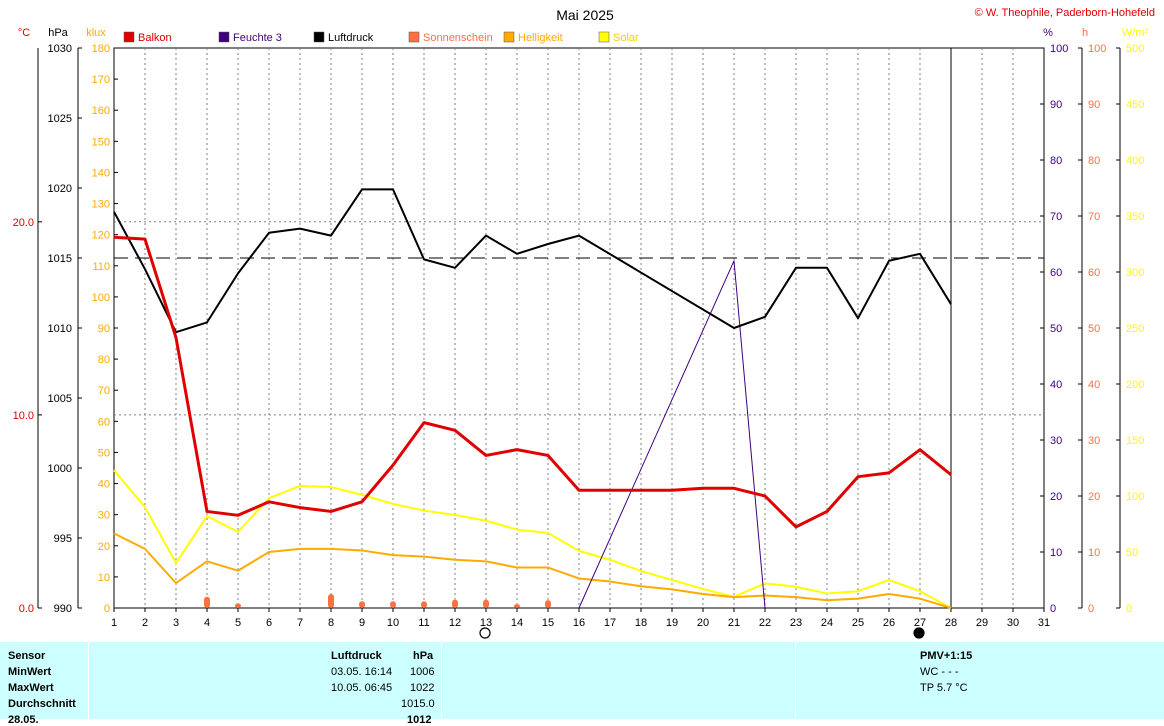  I want to click on humidity-tick-label: 80, so click(1056, 161).